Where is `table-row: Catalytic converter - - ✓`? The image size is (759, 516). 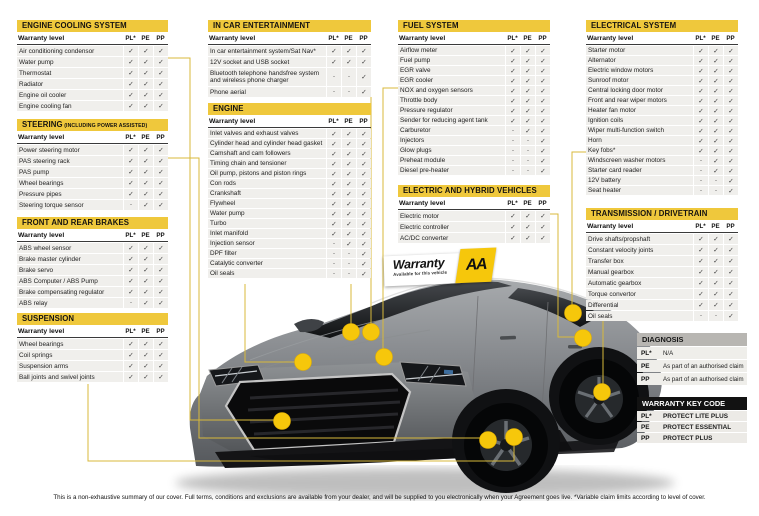 table-row: Catalytic converter - - ✓ is located at coordinates (289, 263).